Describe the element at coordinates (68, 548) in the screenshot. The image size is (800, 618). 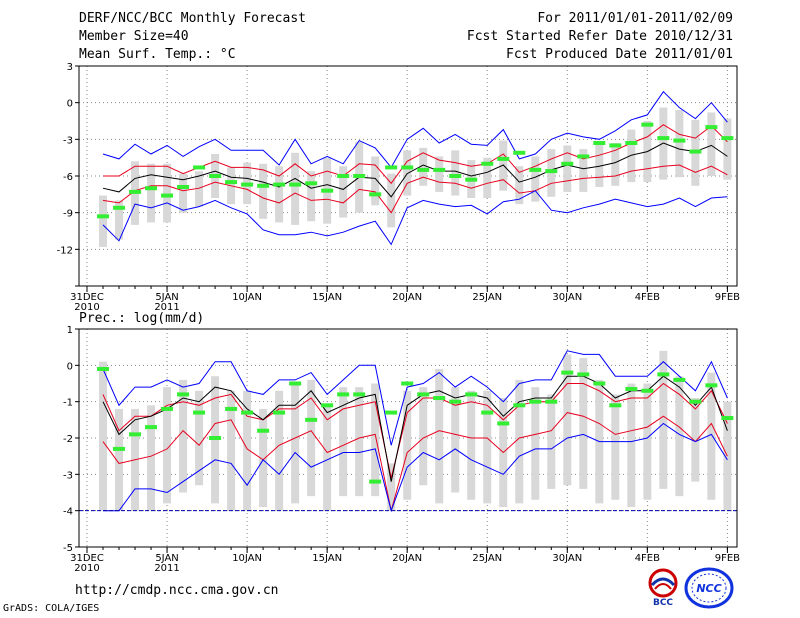
I see `panel2-y-tick-label: -5` at that location.